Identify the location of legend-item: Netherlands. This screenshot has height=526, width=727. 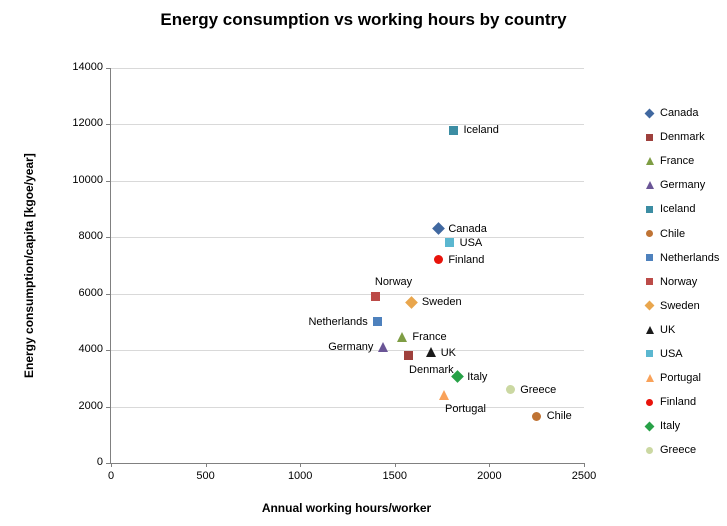
(681, 258).